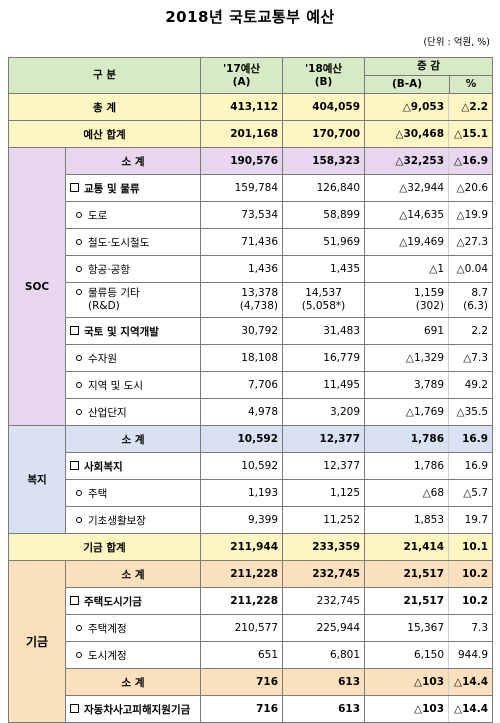  What do you see at coordinates (251, 466) in the screenshot?
I see `table-row-social-welfare: 사회복지 10,592 12,377 1,786 16.9` at bounding box center [251, 466].